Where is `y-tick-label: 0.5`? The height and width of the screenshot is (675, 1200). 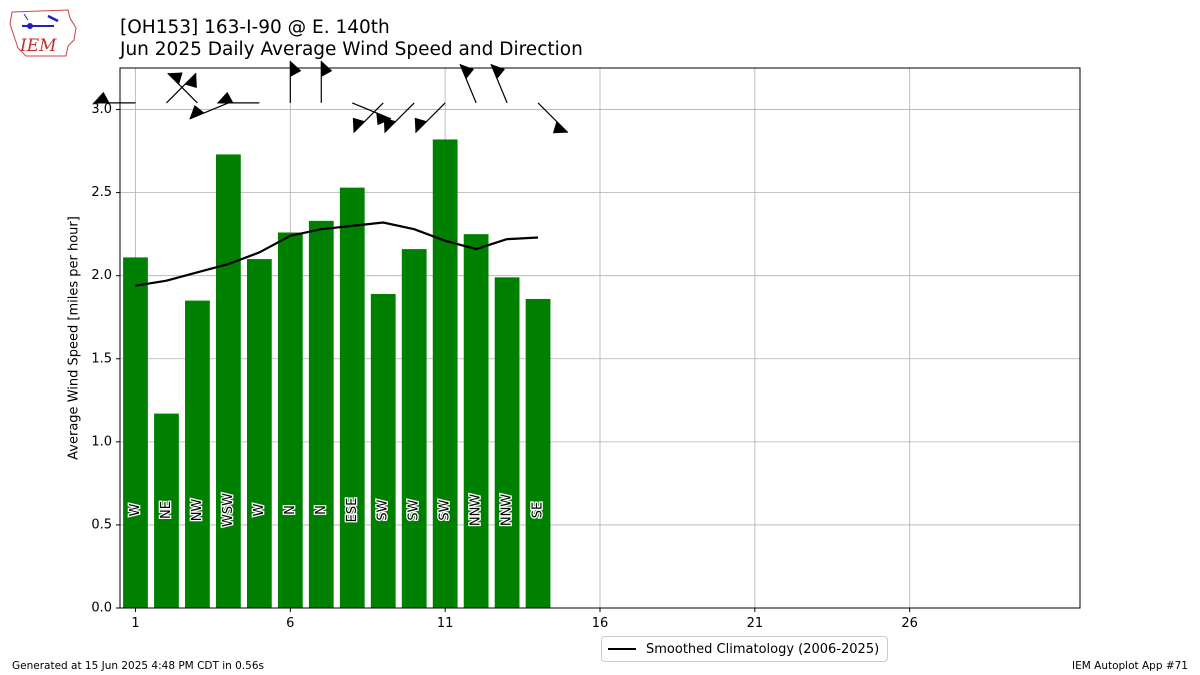 y-tick-label: 0.5 is located at coordinates (101, 524).